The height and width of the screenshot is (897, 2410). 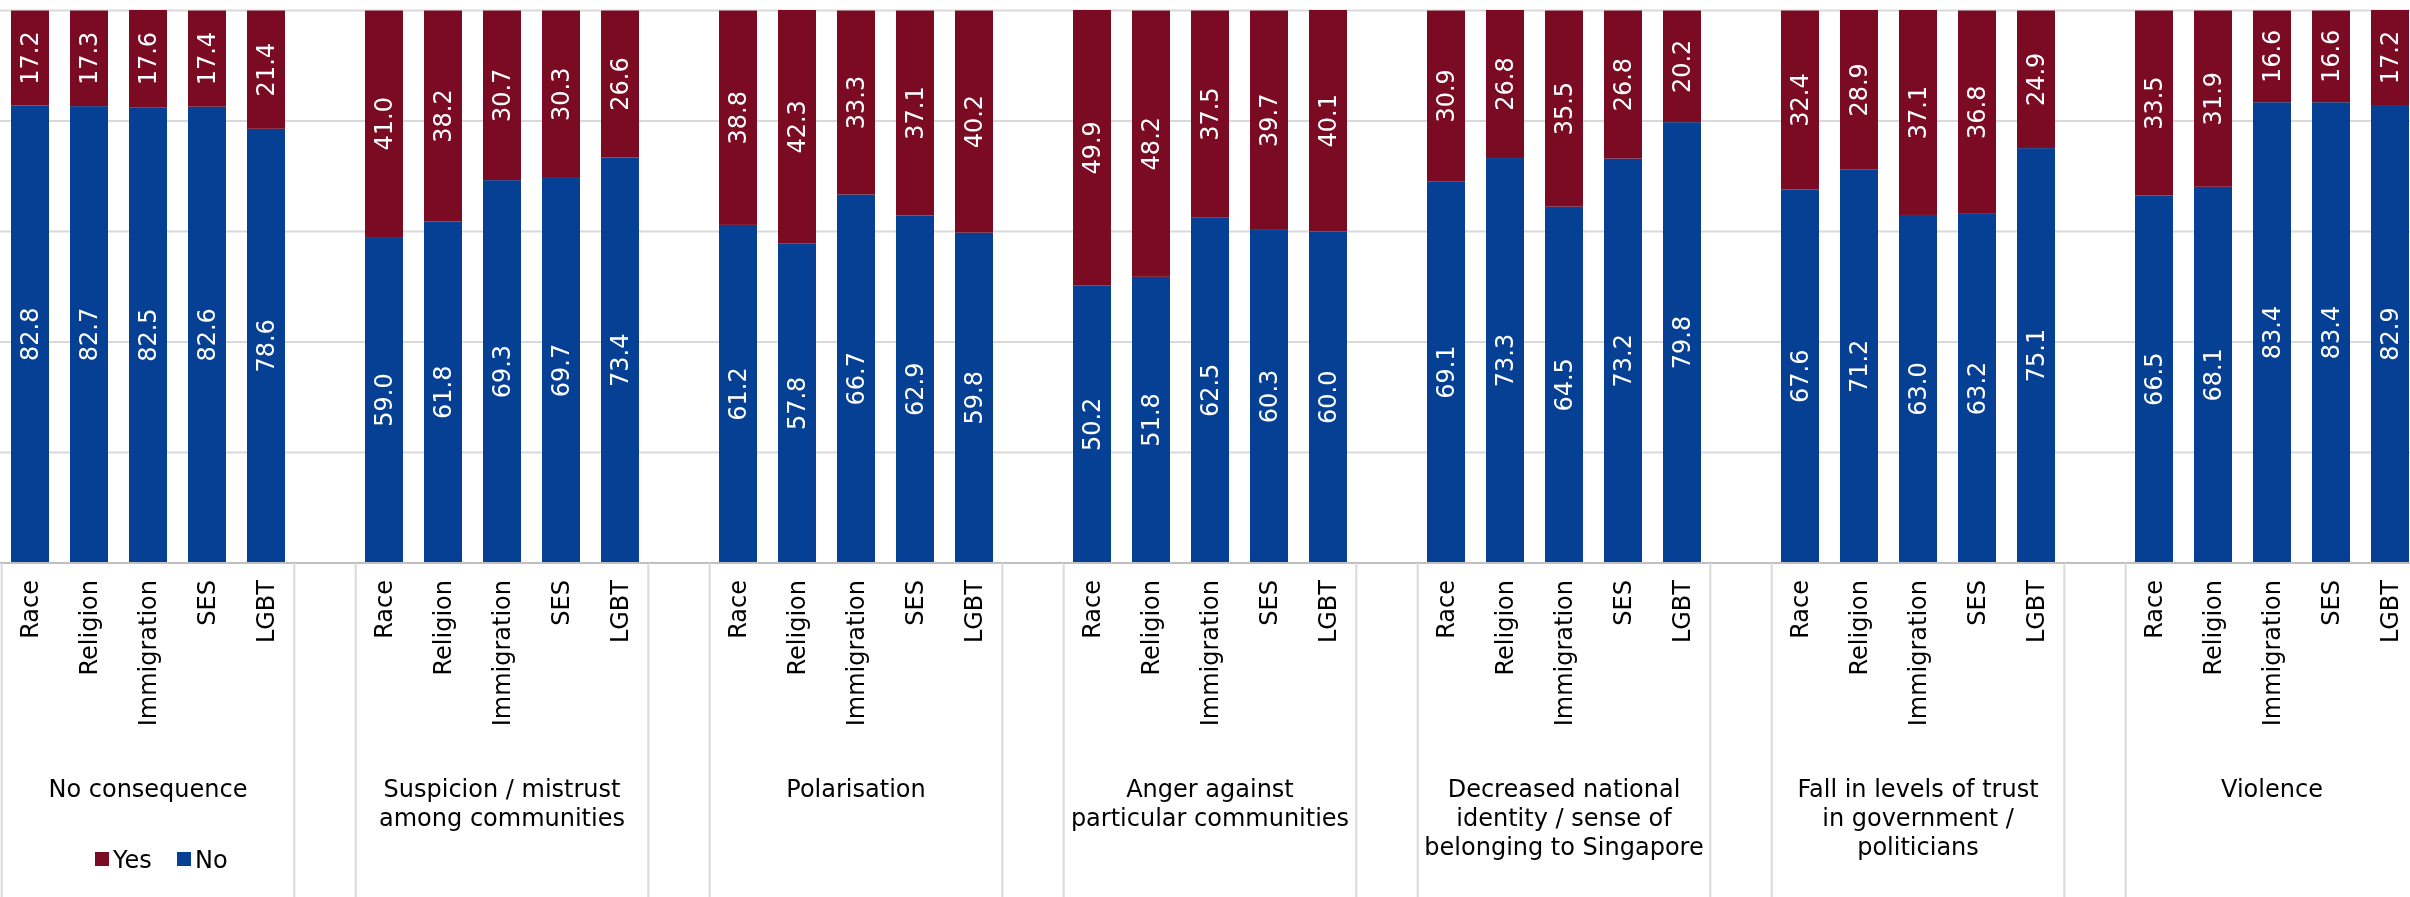 I want to click on data-label: 68.1, so click(x=2213, y=375).